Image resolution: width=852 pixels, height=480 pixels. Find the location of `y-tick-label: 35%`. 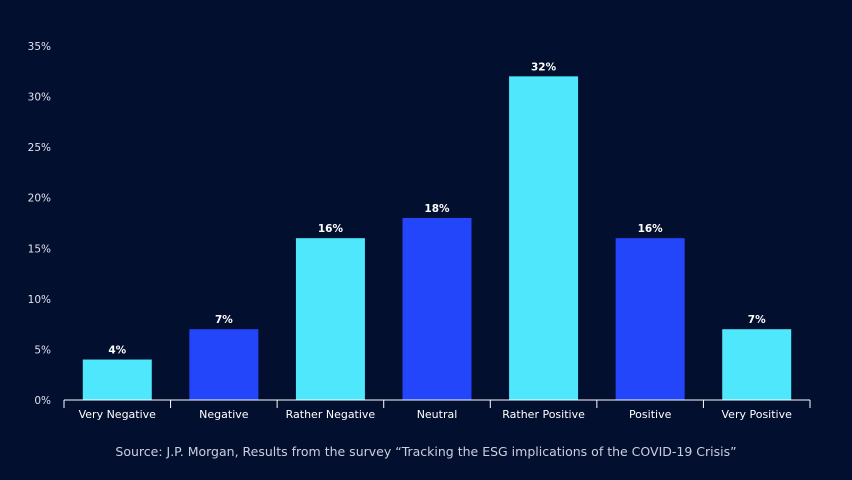

y-tick-label: 35% is located at coordinates (39, 47).